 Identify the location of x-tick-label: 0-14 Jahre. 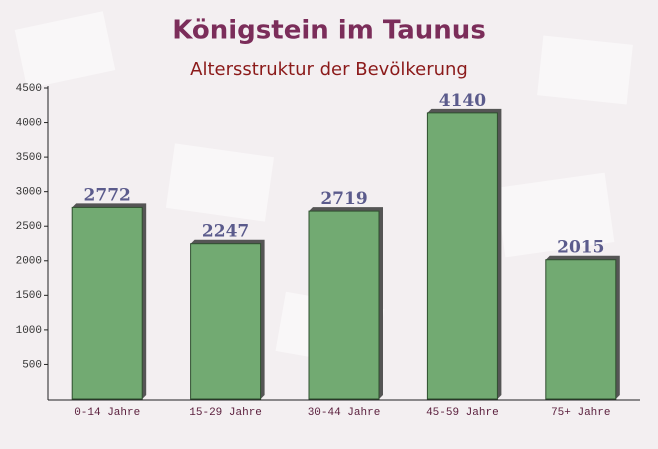
(107, 413).